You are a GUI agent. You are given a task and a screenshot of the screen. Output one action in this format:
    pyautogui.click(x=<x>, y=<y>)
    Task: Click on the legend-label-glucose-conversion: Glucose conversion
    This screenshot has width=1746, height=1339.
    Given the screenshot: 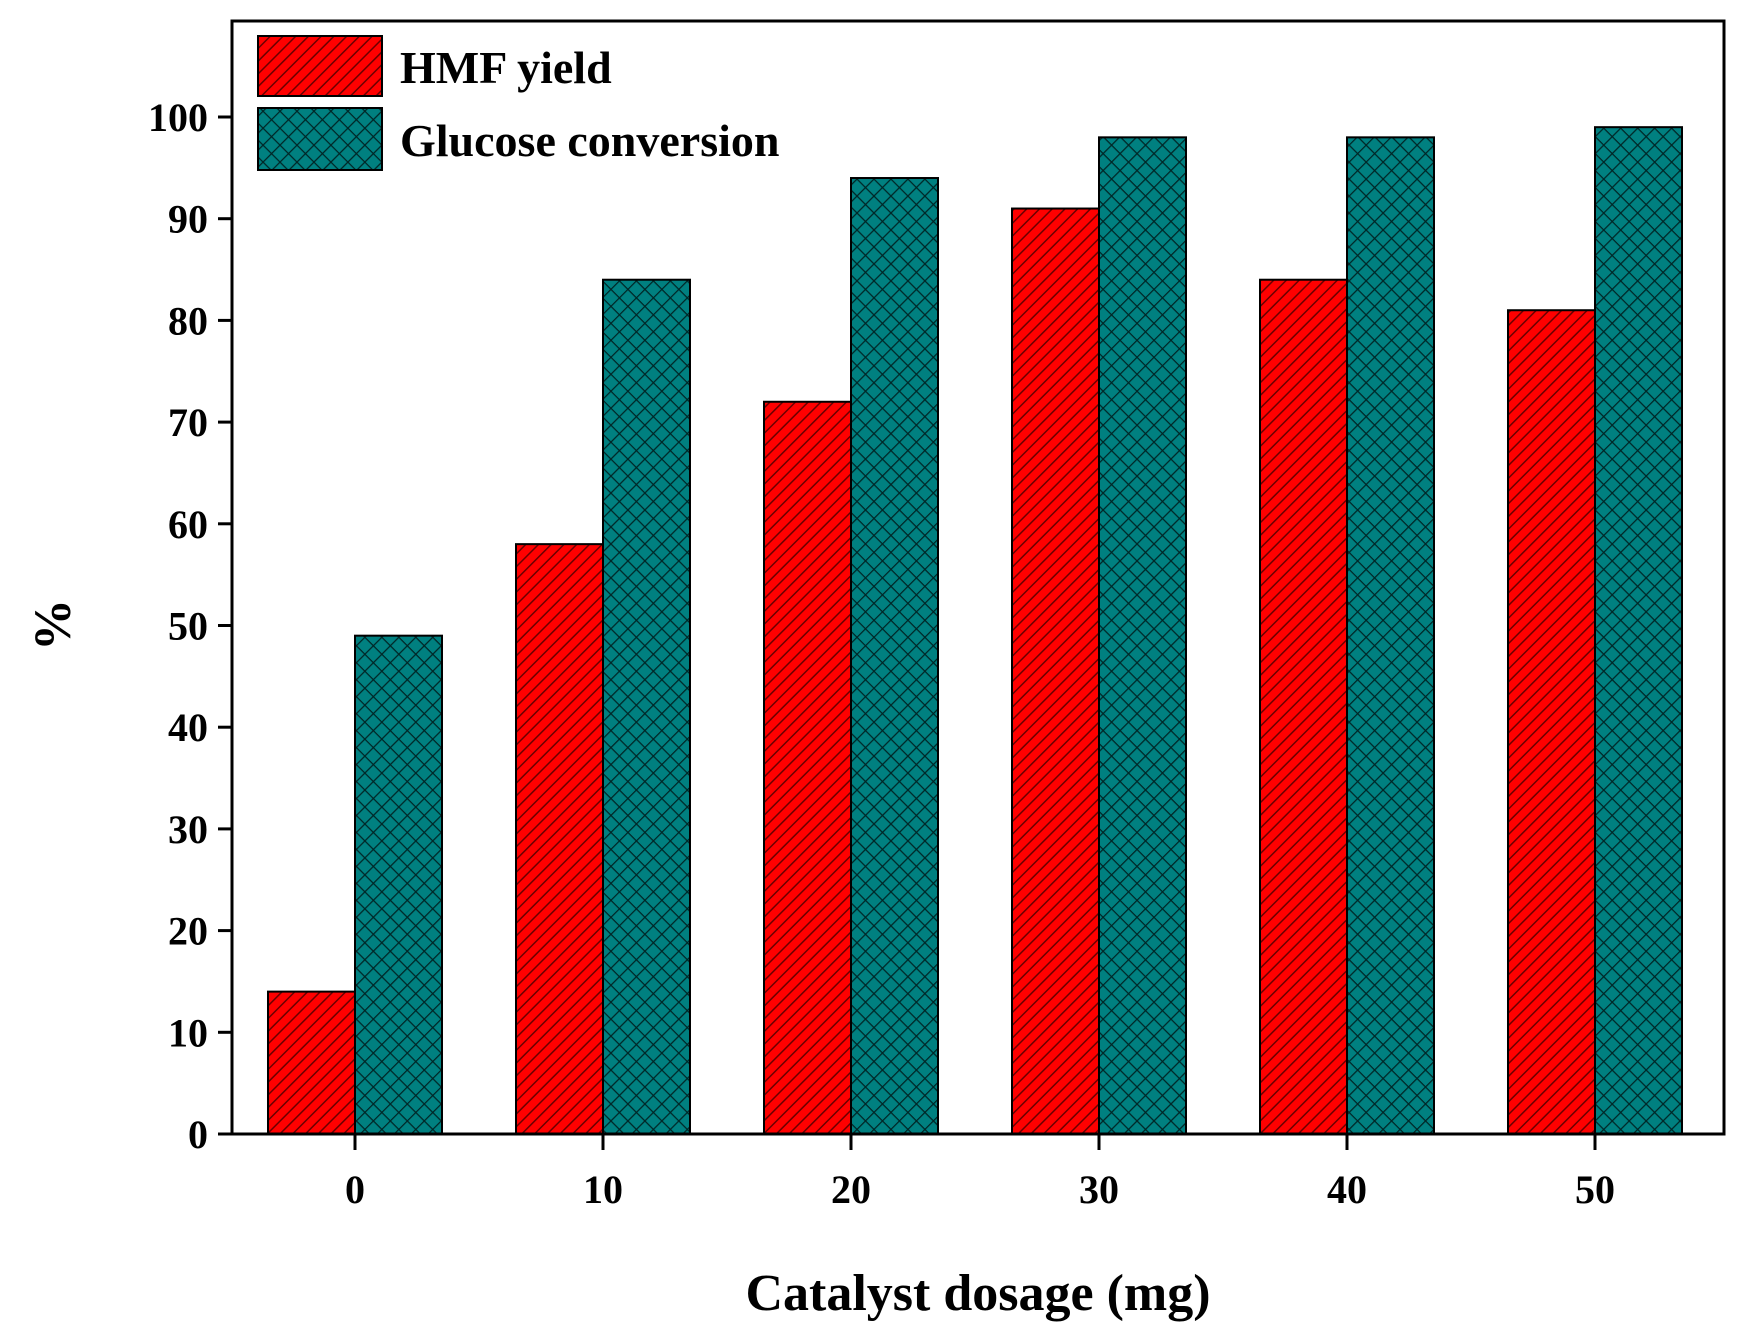 What is the action you would take?
    pyautogui.click(x=589, y=140)
    